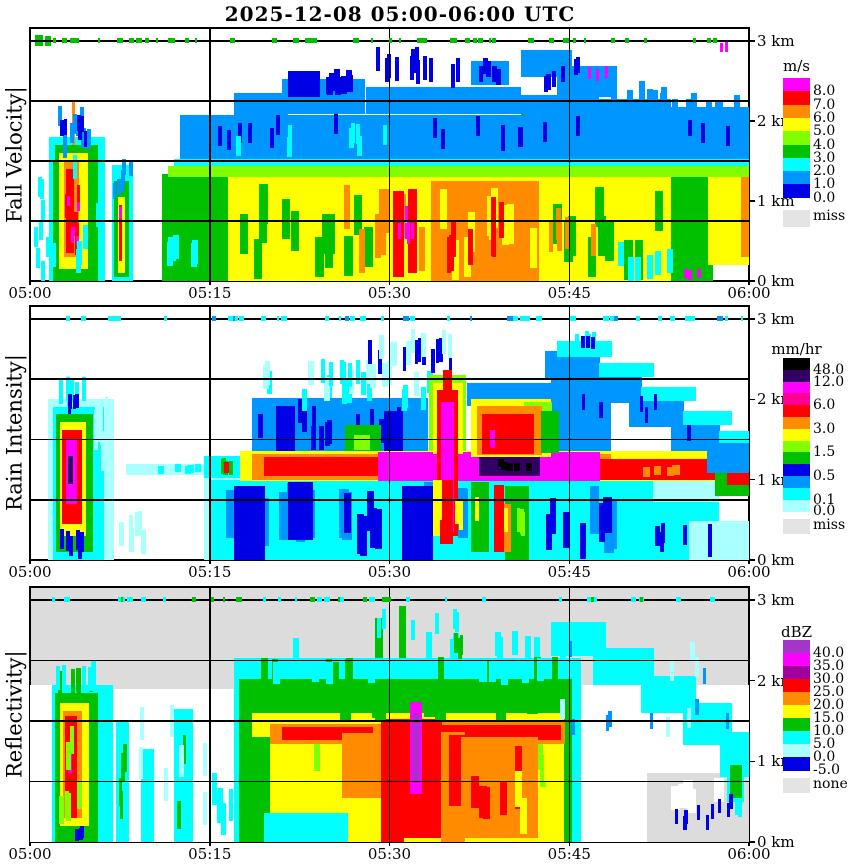 The width and height of the screenshot is (850, 868). Describe the element at coordinates (829, 369) in the screenshot. I see `legend-value-label: 48.0` at that location.